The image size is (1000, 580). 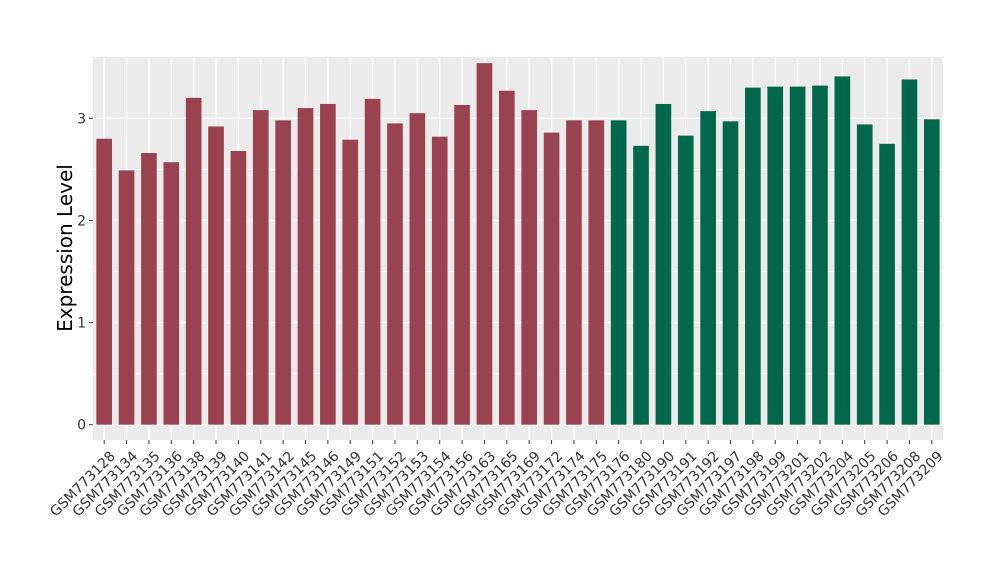 What do you see at coordinates (81, 221) in the screenshot?
I see `y-tick-label: 2` at bounding box center [81, 221].